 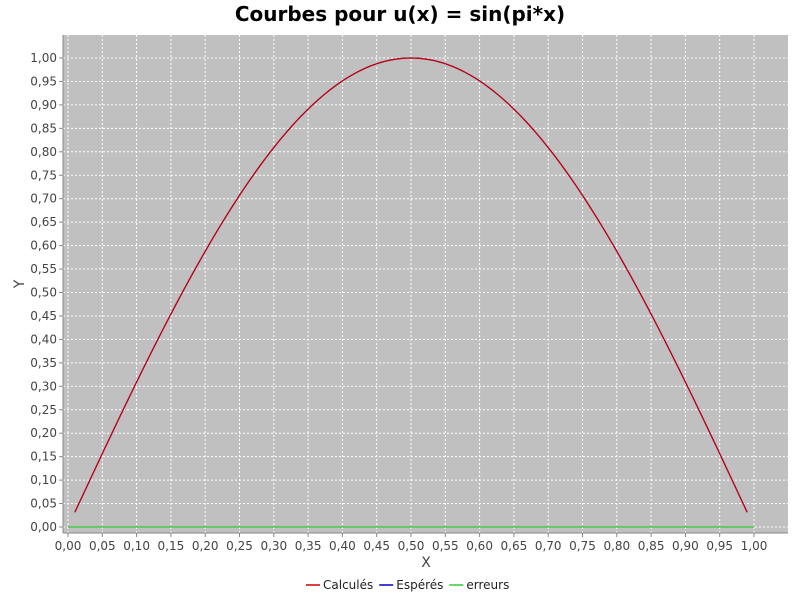 What do you see at coordinates (376, 546) in the screenshot?
I see `x-tick-label: 0,45` at bounding box center [376, 546].